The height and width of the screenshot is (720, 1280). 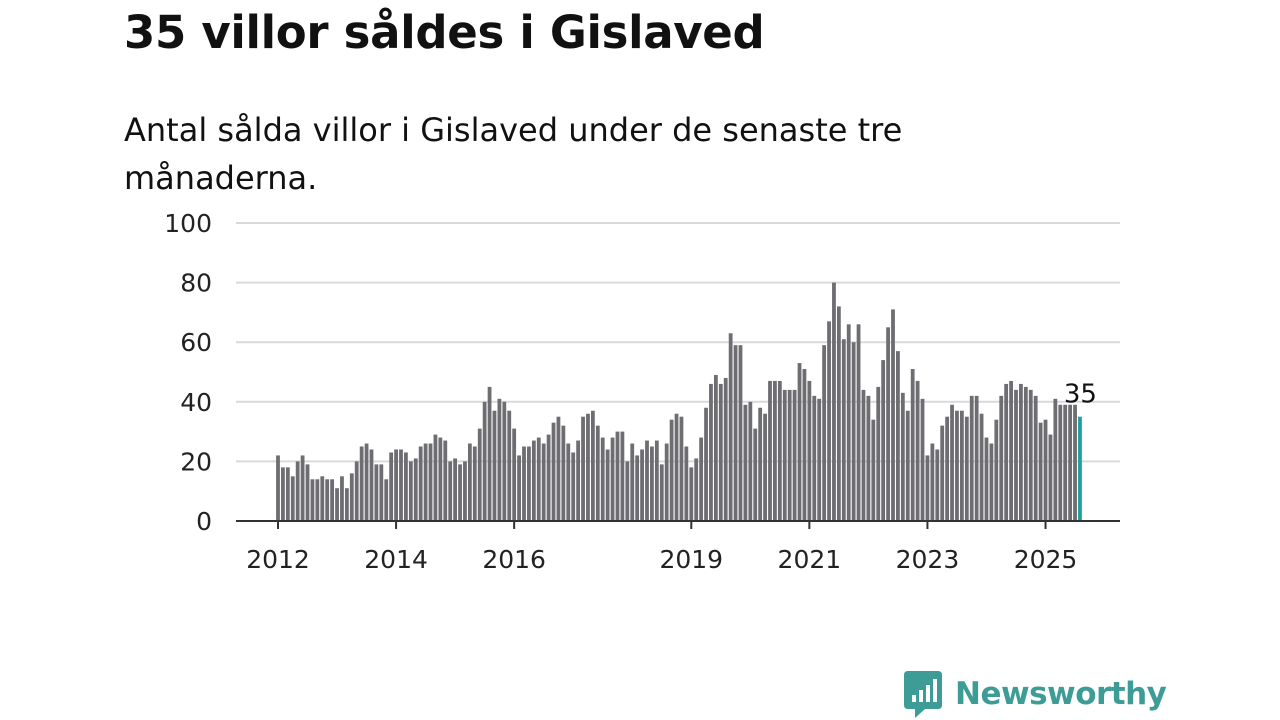 What do you see at coordinates (196, 461) in the screenshot?
I see `y-tick-label: 20` at bounding box center [196, 461].